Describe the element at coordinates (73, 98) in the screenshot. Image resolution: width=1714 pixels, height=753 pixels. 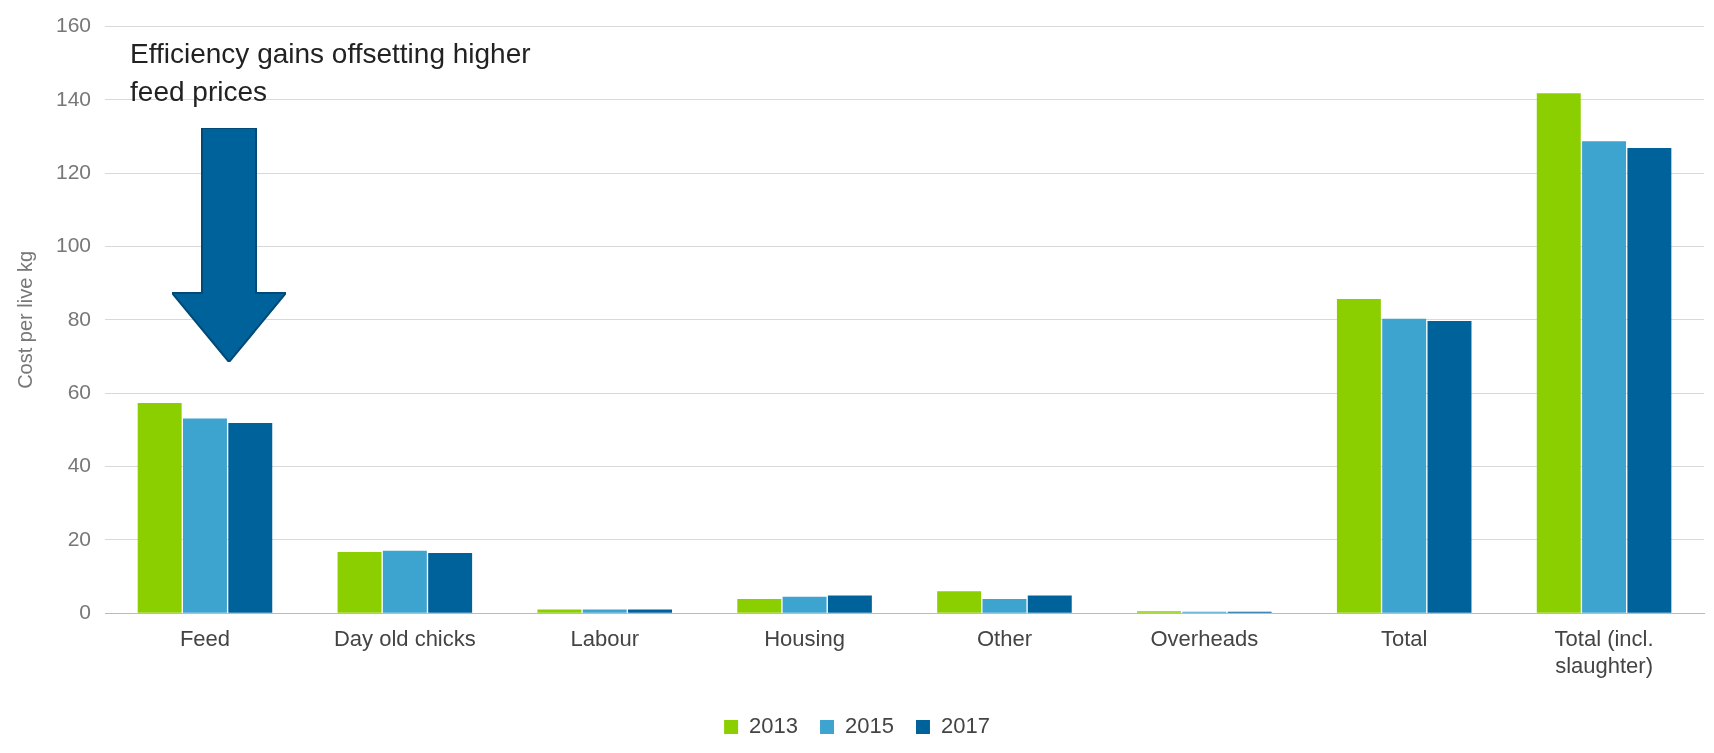
I see `y-tick-label: 140` at that location.